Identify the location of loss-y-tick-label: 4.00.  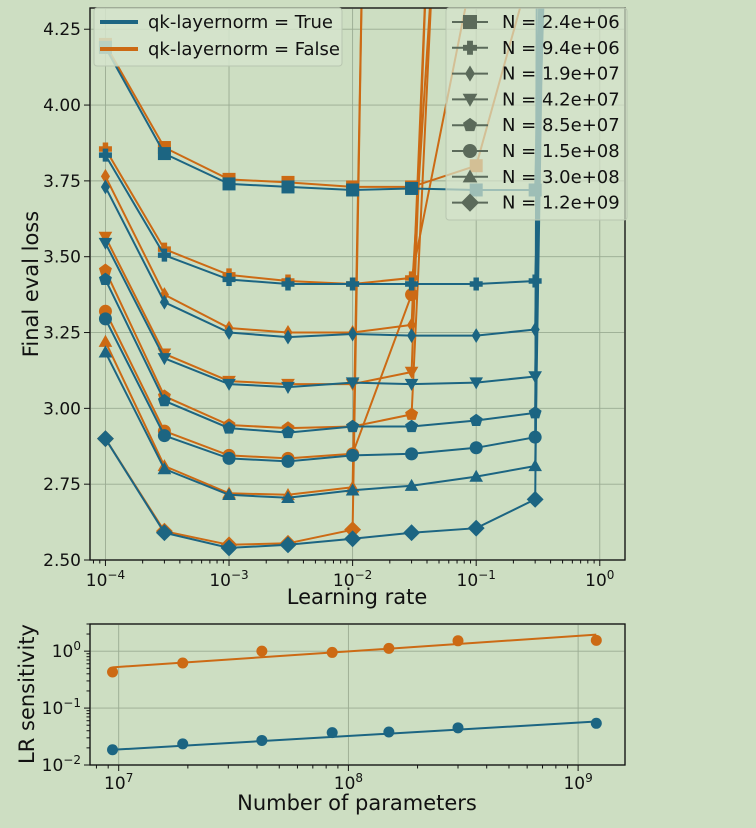
(62, 106).